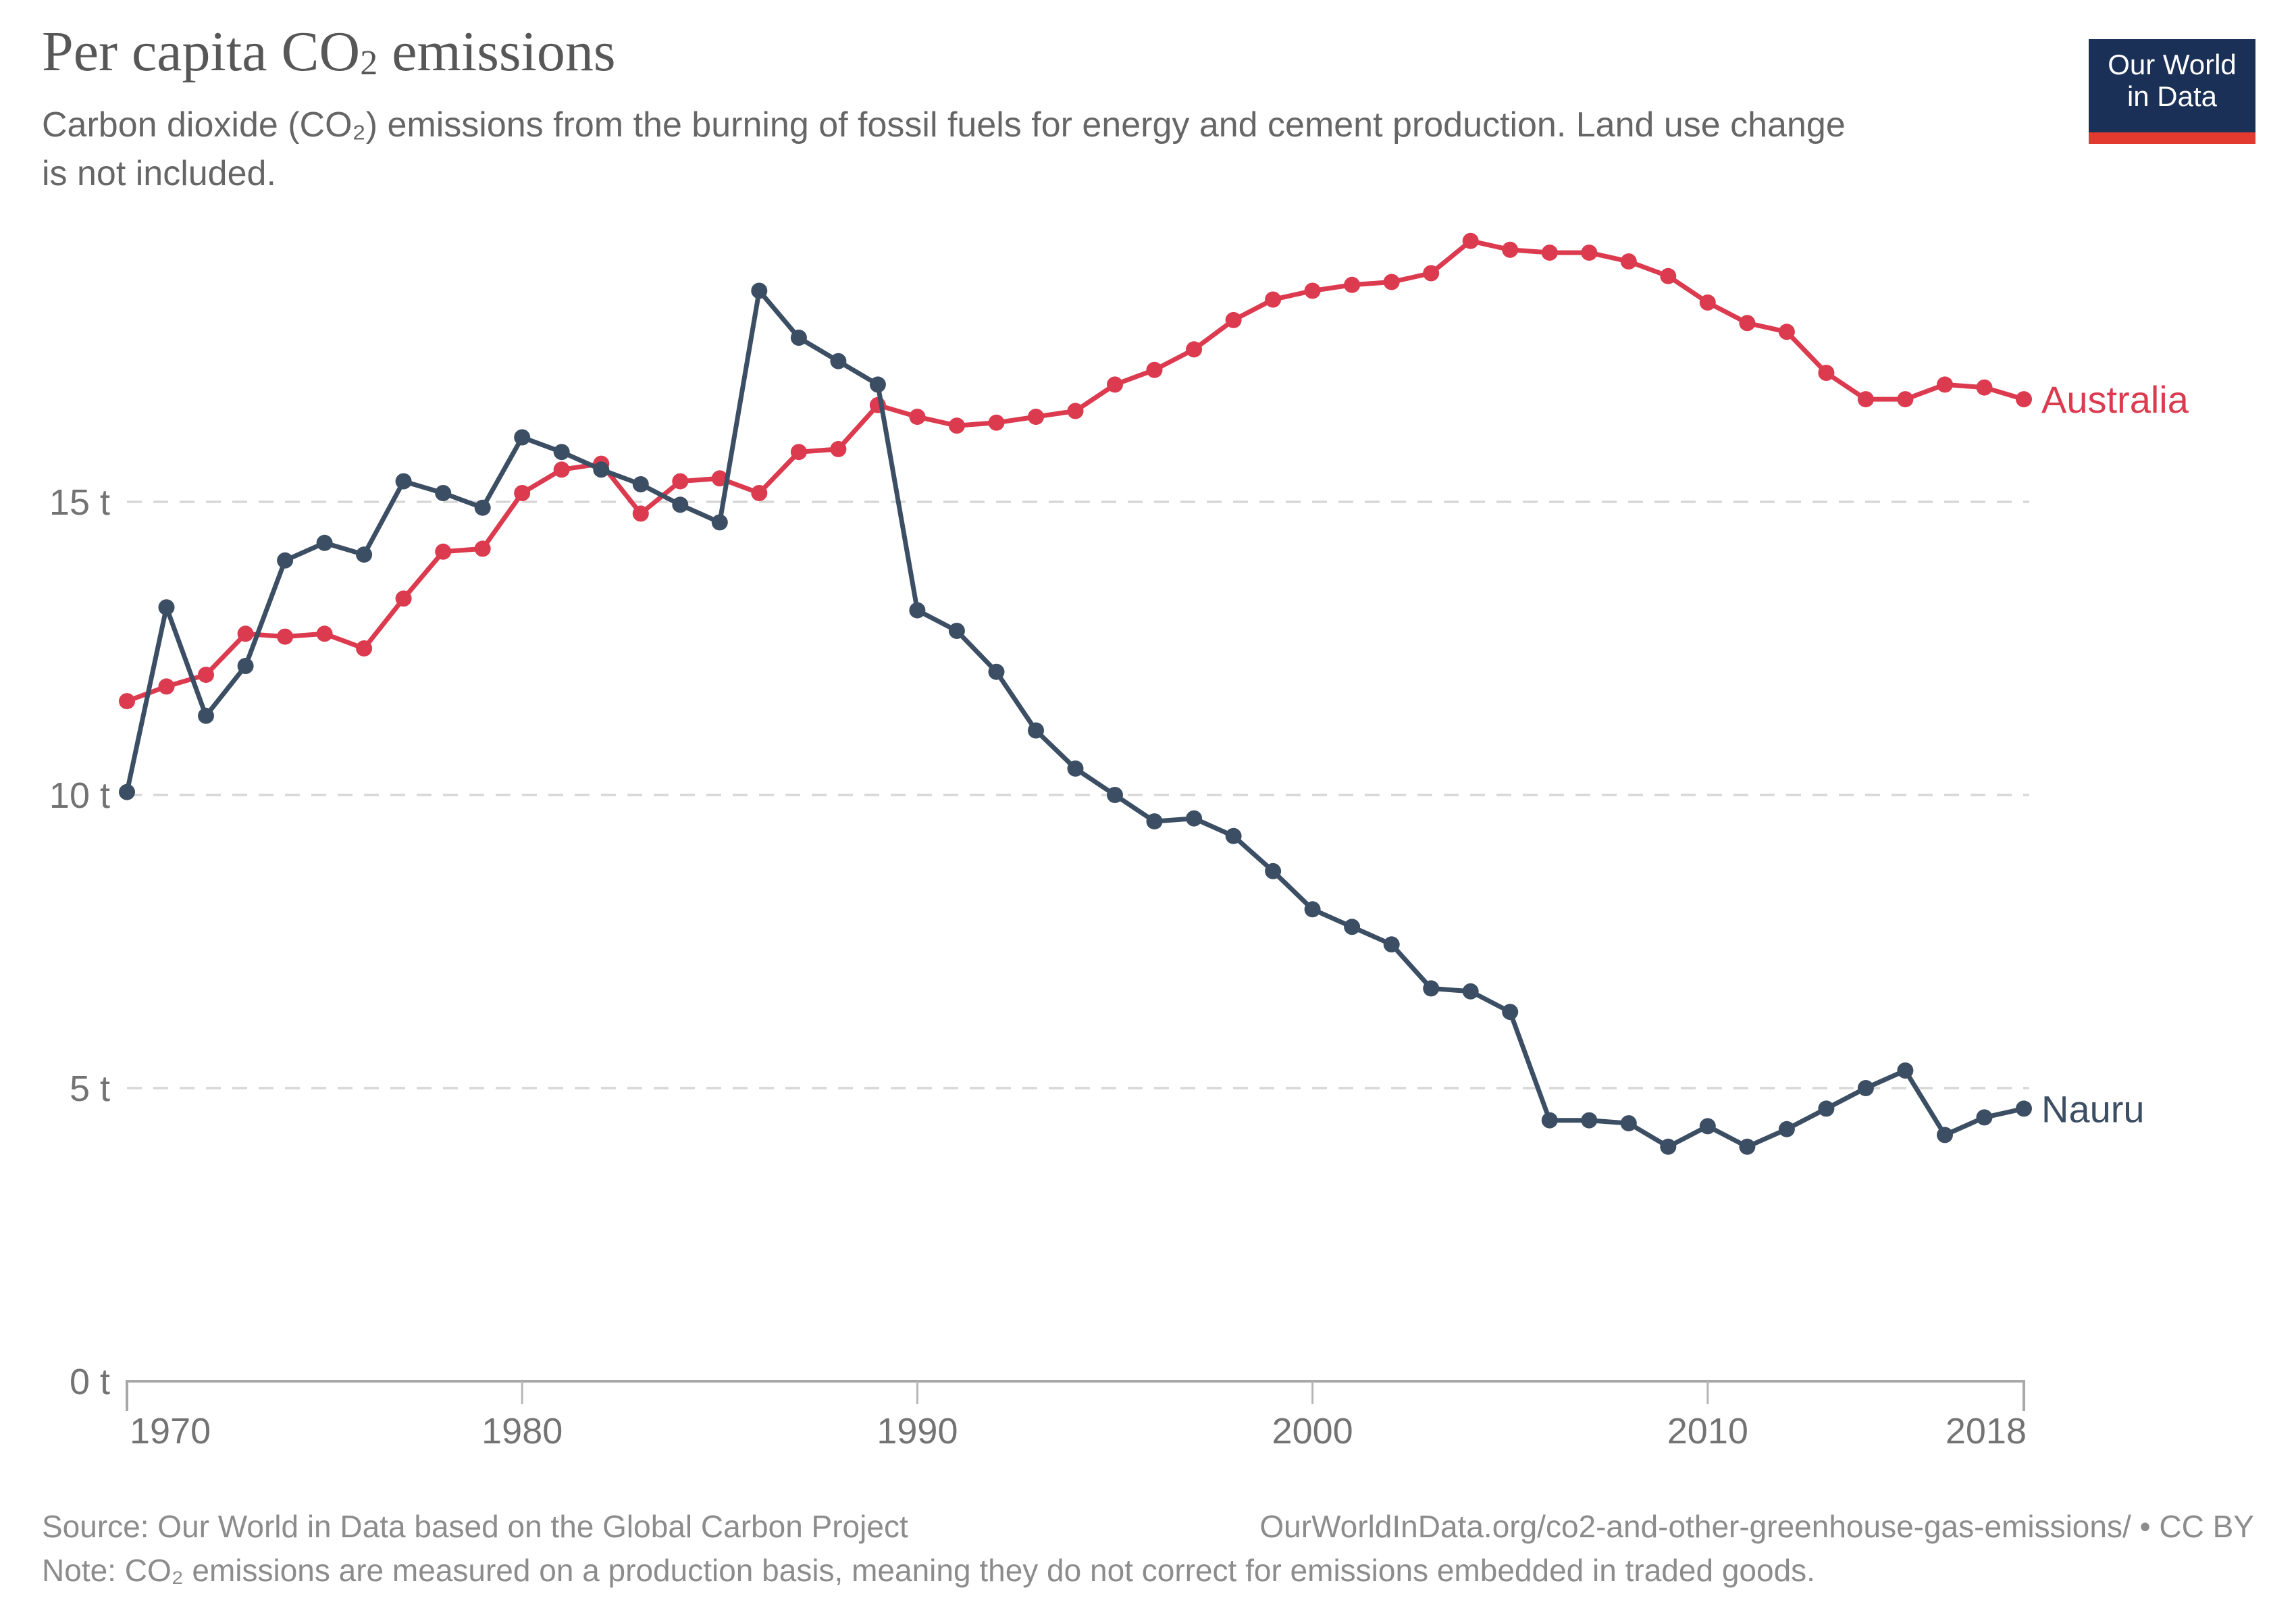 The image size is (2296, 1621). What do you see at coordinates (759, 290) in the screenshot?
I see `data-point-nauru-1986` at bounding box center [759, 290].